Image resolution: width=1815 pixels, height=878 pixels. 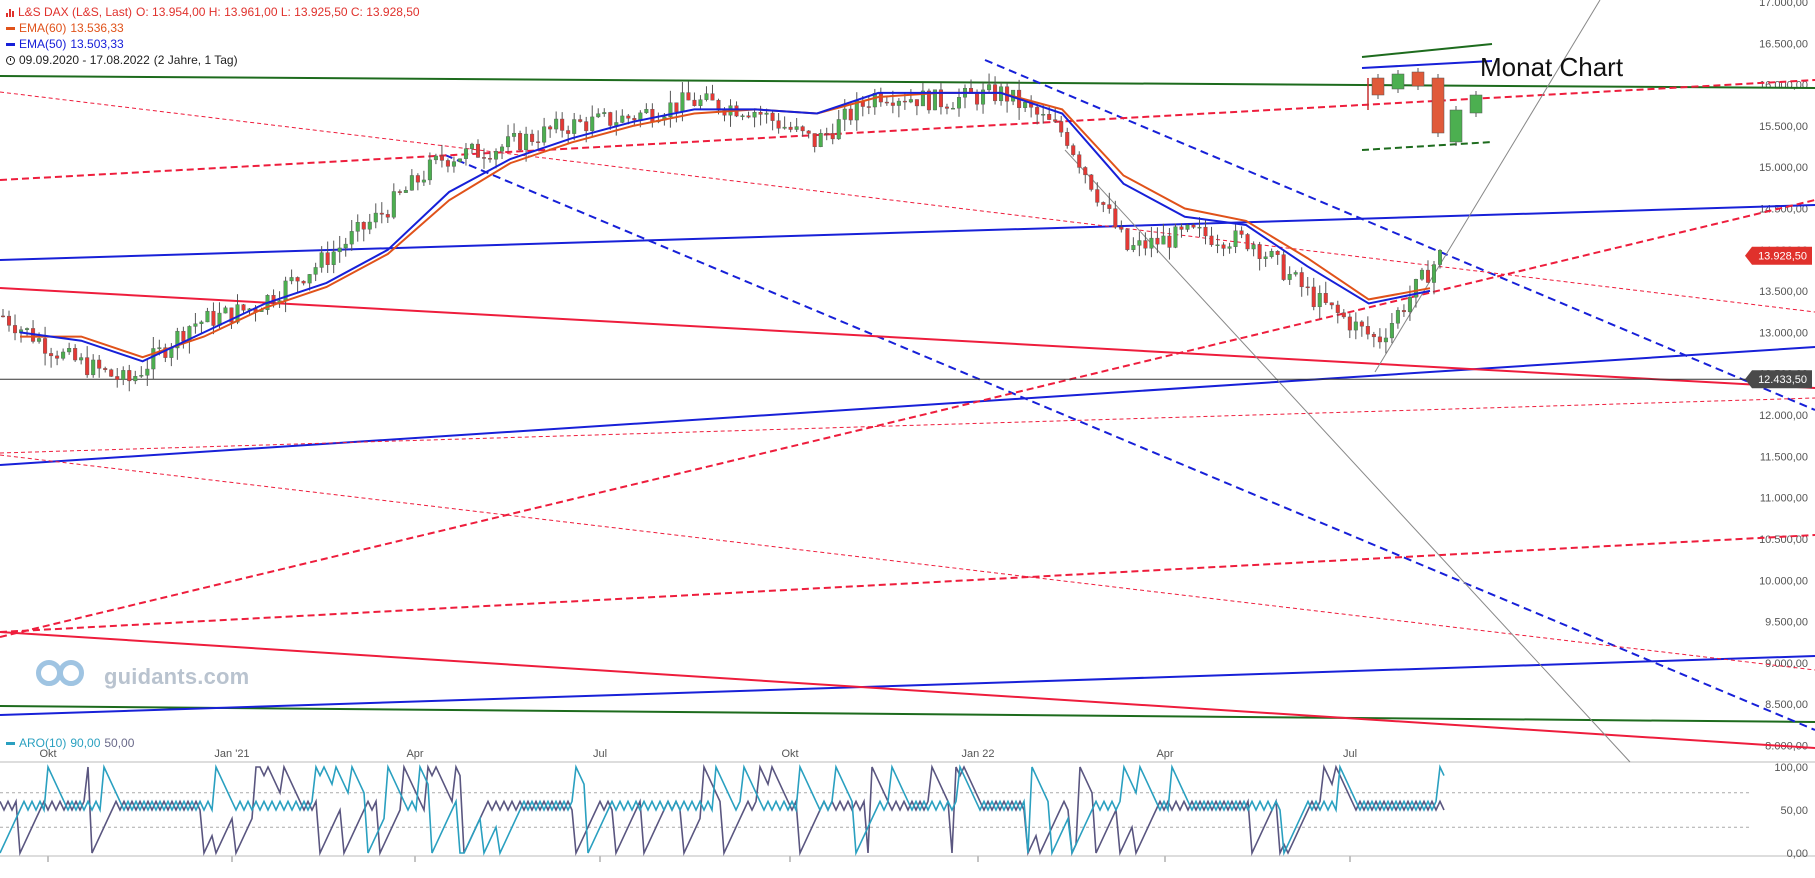 What do you see at coordinates (1378, 86) in the screenshot?
I see `inset-candle-body` at bounding box center [1378, 86].